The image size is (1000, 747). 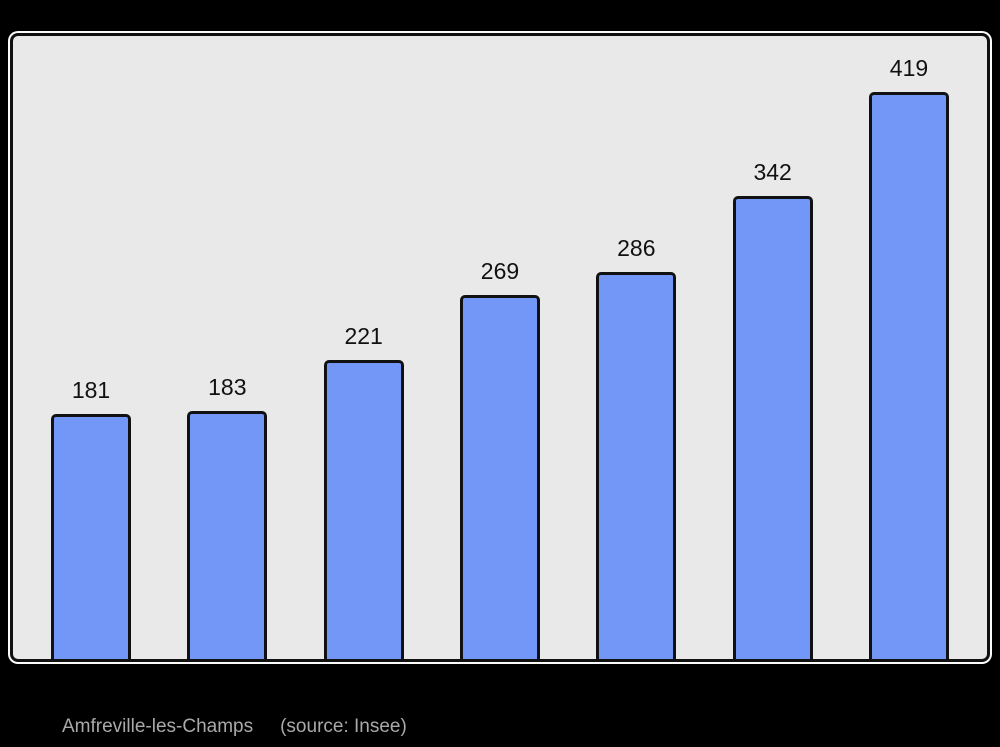 What do you see at coordinates (343, 726) in the screenshot?
I see `caption-source: (source: Insee)` at bounding box center [343, 726].